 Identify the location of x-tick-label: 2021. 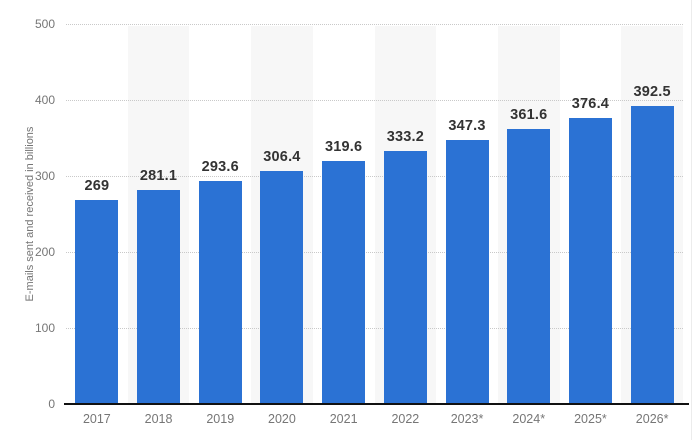
(343, 419).